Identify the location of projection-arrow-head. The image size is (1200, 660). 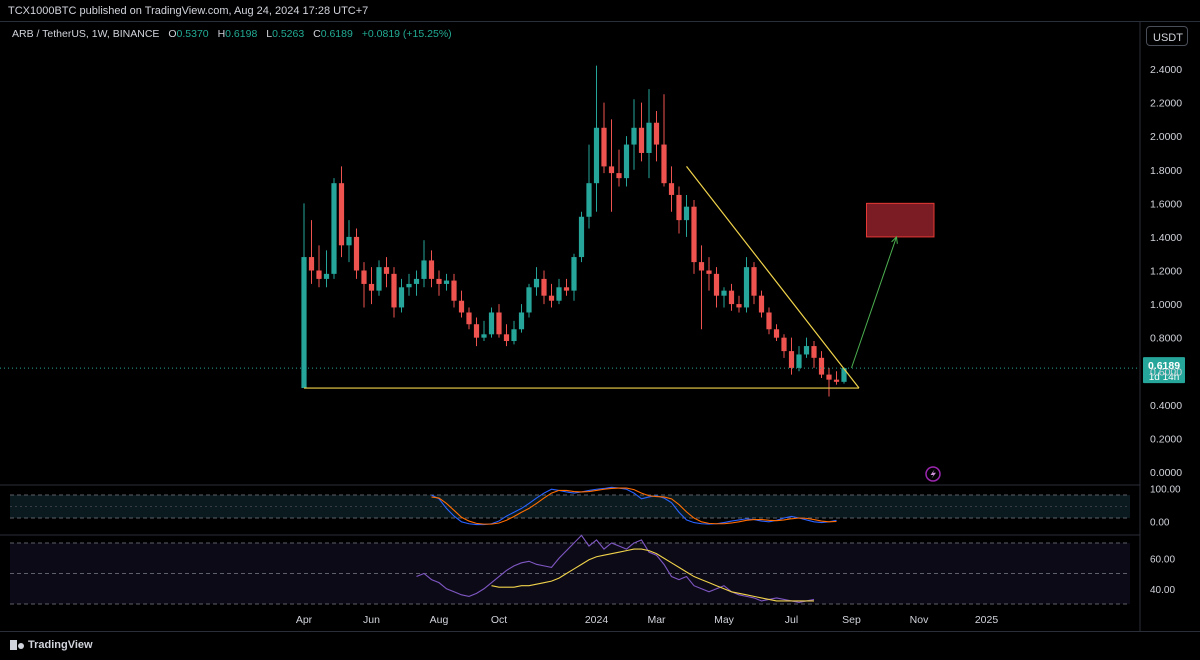
(894, 239).